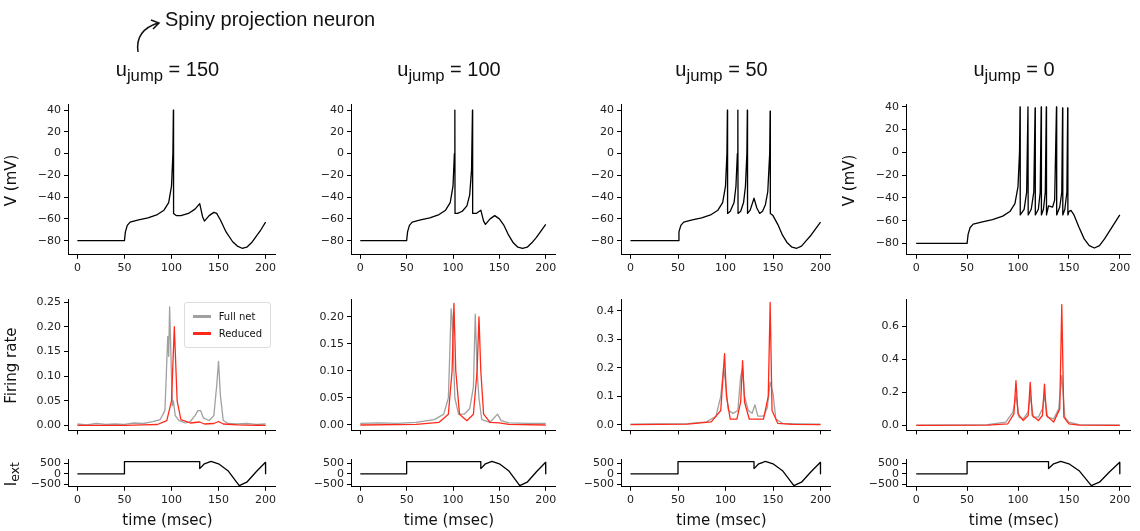 This screenshot has height=531, width=1140. Describe the element at coordinates (721, 72) in the screenshot. I see `chart-title: u$_{jump}$ = 50` at that location.